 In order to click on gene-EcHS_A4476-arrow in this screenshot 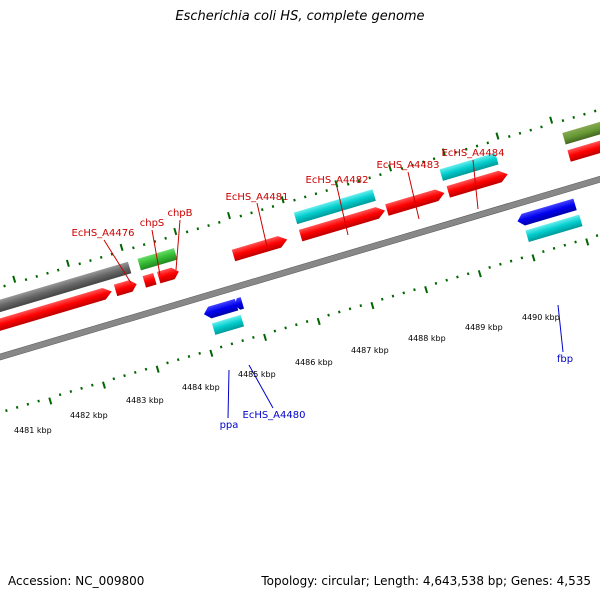, I will do `click(56, 312)`.